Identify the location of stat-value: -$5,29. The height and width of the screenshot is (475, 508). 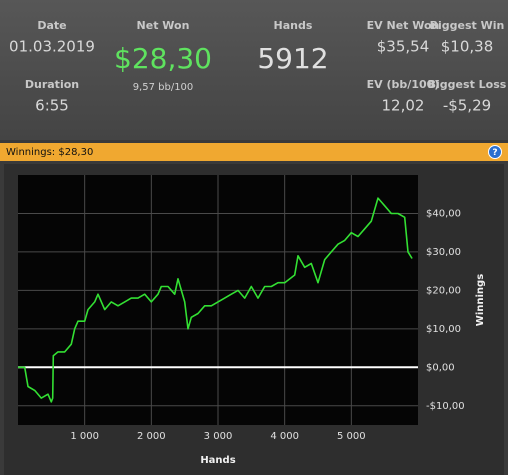
(467, 106).